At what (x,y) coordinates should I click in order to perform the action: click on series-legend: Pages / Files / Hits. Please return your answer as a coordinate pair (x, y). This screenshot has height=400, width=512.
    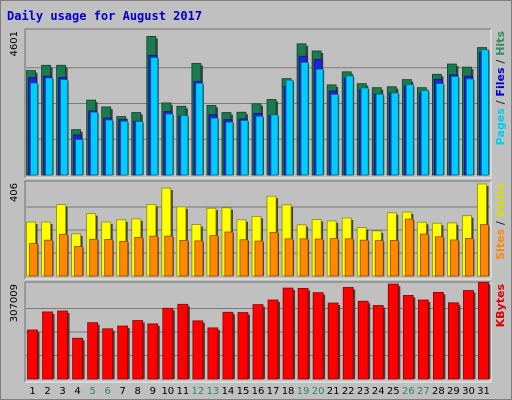
    Looking at the image, I should click on (500, 88).